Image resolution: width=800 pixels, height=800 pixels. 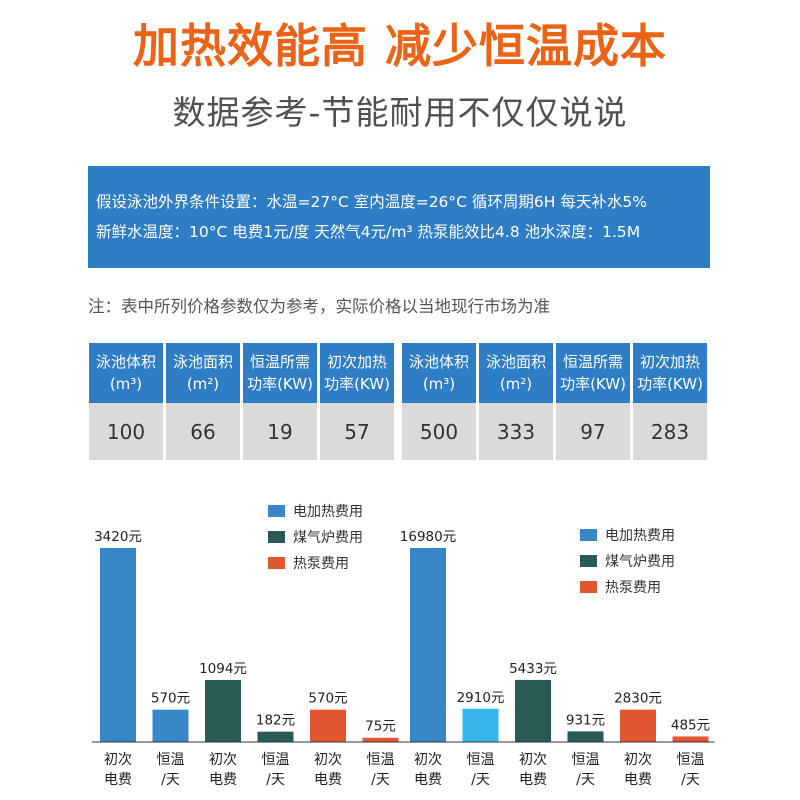 I want to click on cell-constant-power: 19, so click(x=280, y=431).